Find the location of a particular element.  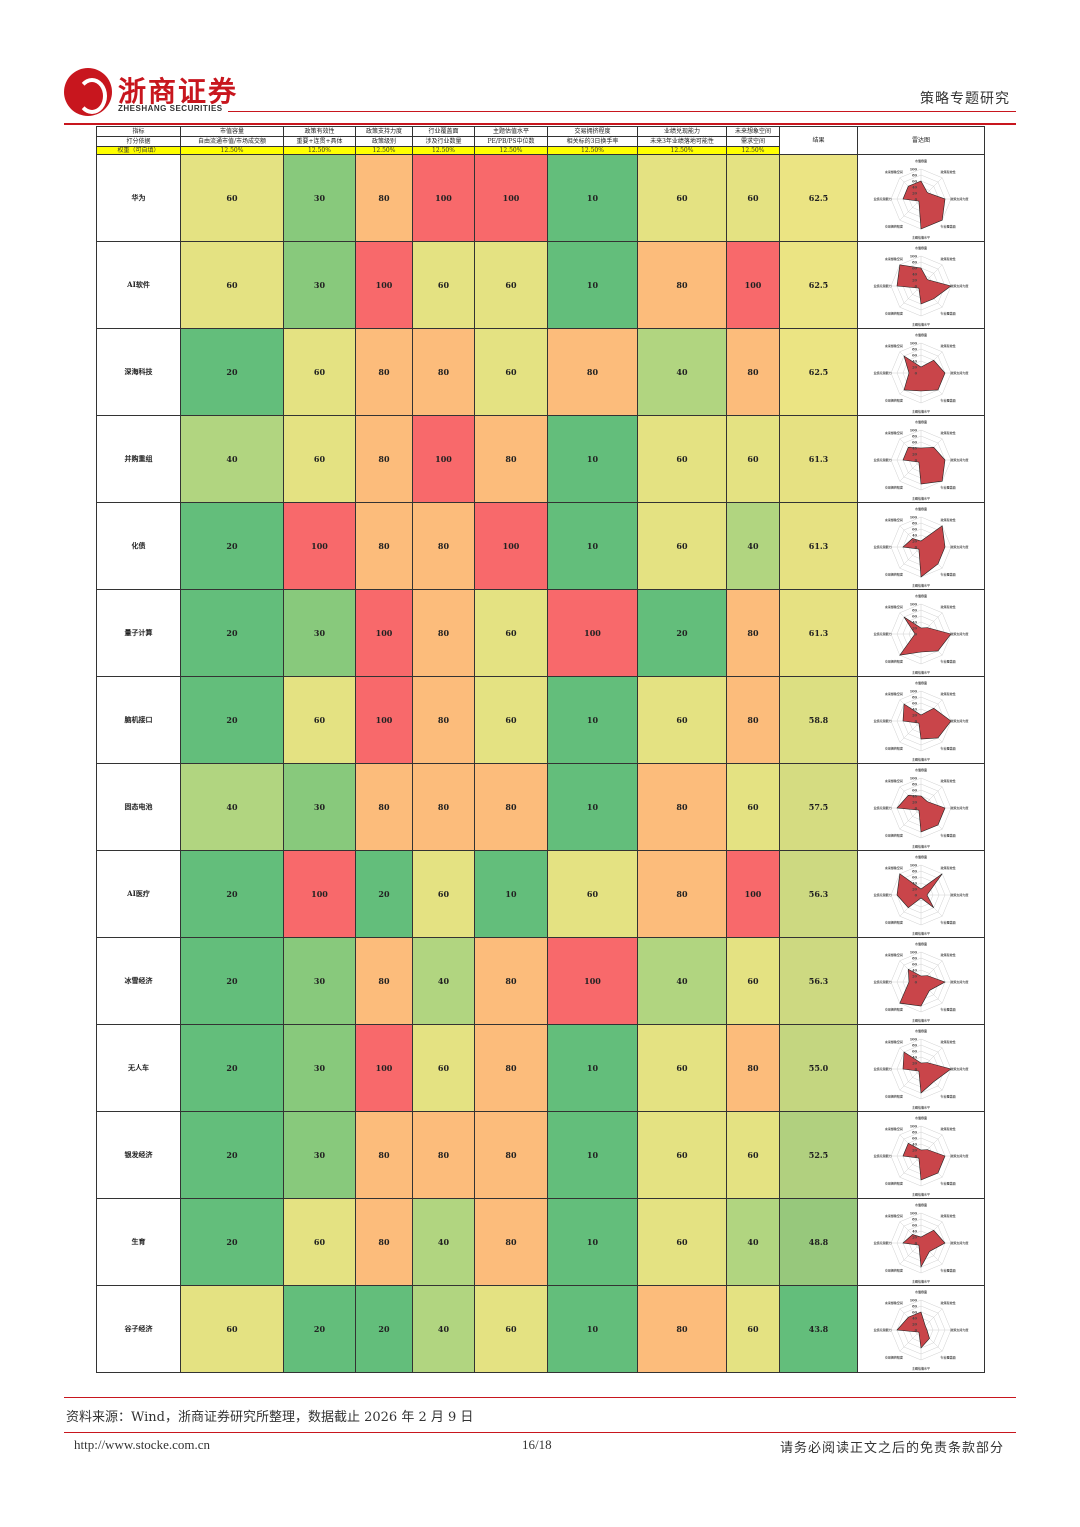

theme-name: 无人车 is located at coordinates (138, 1068).